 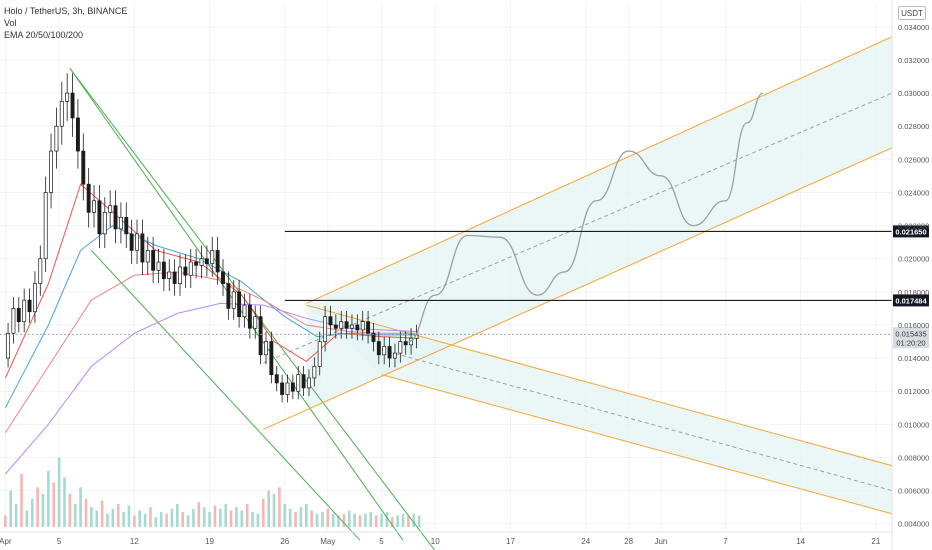 I want to click on time-tick-label: 19, so click(x=209, y=541).